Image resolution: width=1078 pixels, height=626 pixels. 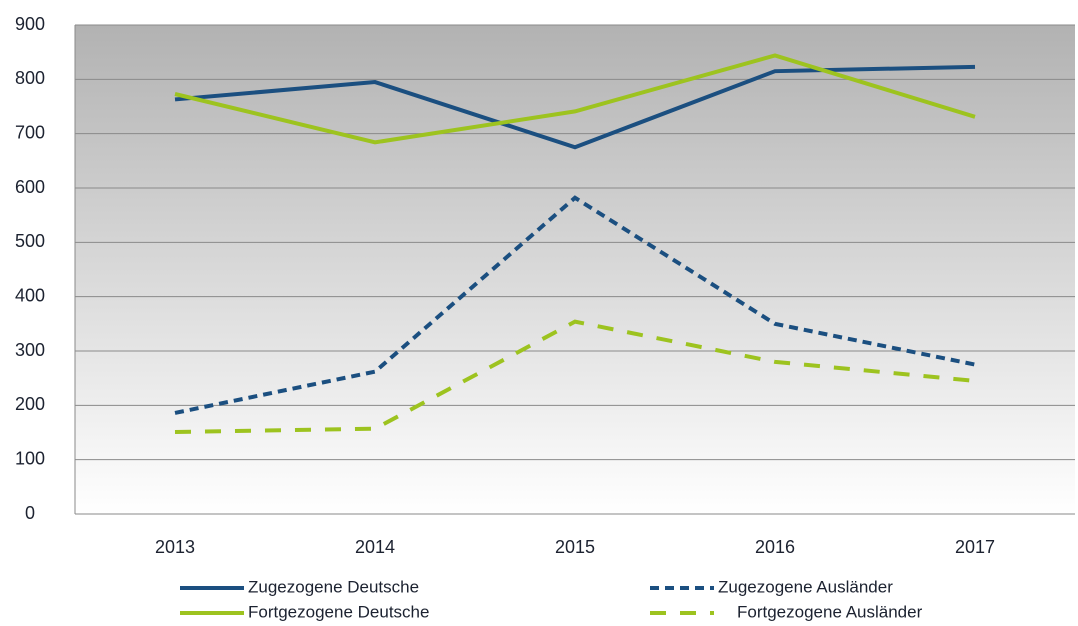 I want to click on y-tick-label: 500, so click(x=30, y=241).